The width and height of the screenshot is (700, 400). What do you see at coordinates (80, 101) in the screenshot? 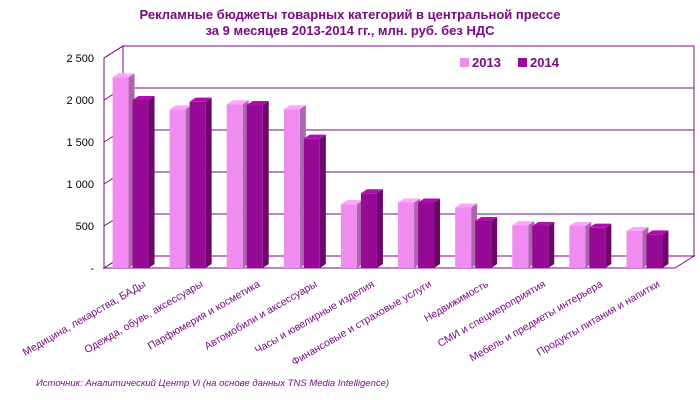
I see `y-tick-label: 2 000` at bounding box center [80, 101].